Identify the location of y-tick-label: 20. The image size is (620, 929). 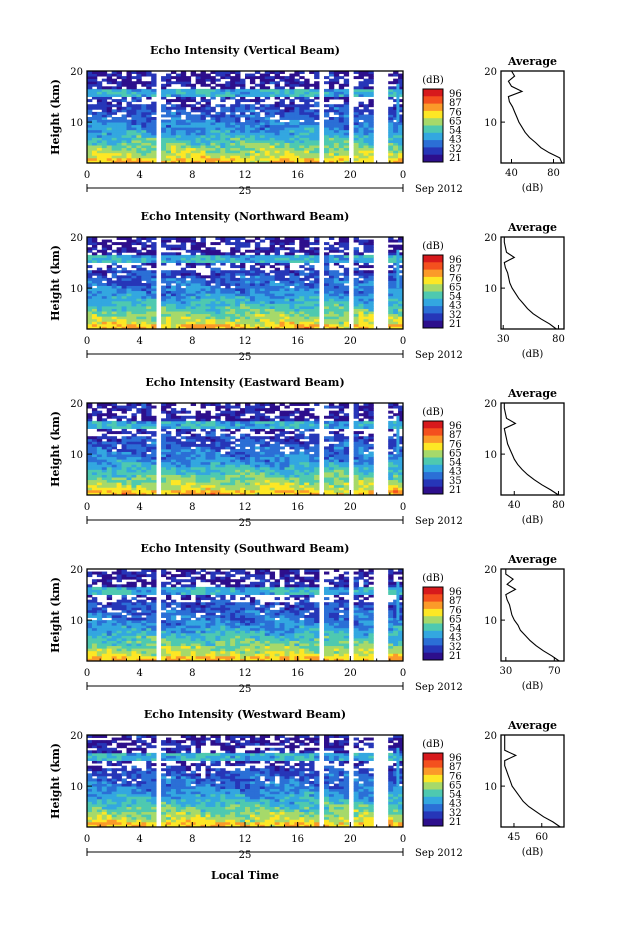
(76, 72).